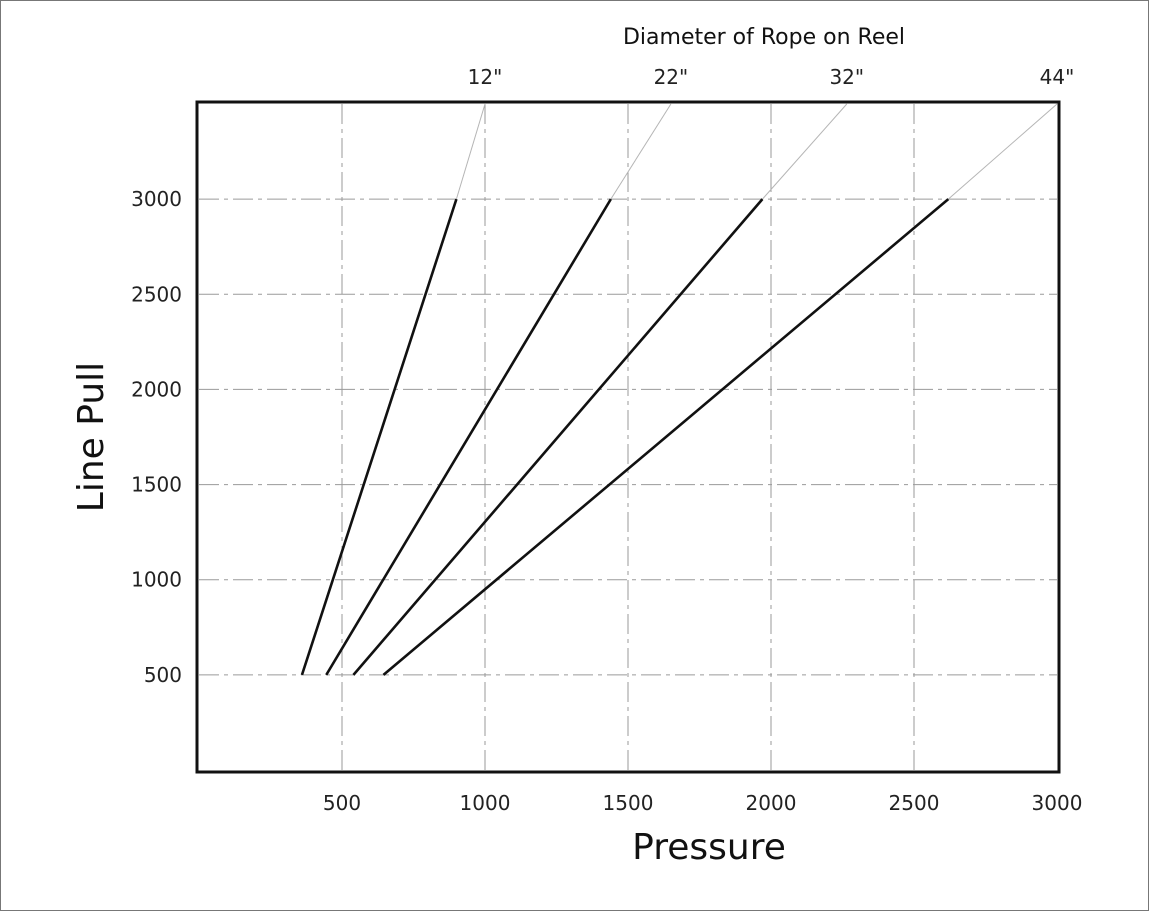 The image size is (1149, 912). I want to click on series-label: 32", so click(846, 77).